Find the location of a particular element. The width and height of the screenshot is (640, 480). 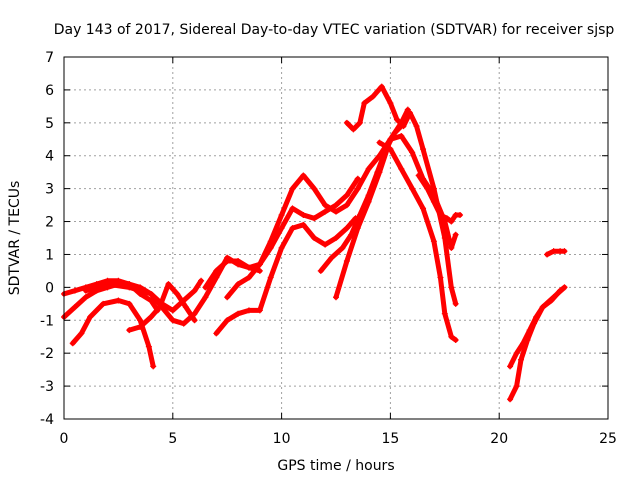

y-tick-label: -3 is located at coordinates (47, 387).